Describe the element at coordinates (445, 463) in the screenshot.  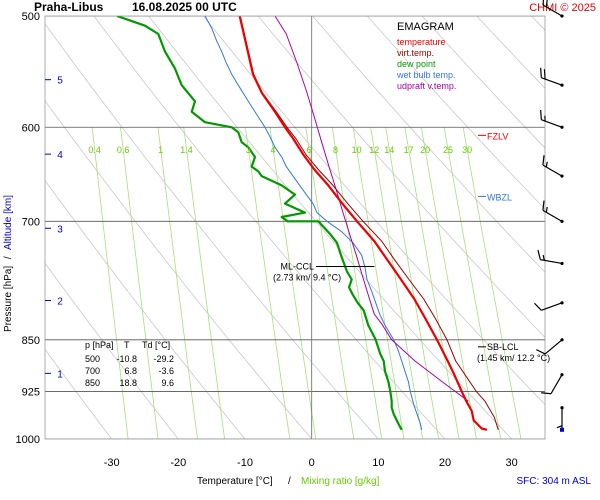
I see `temperature-tick-label: 20` at that location.